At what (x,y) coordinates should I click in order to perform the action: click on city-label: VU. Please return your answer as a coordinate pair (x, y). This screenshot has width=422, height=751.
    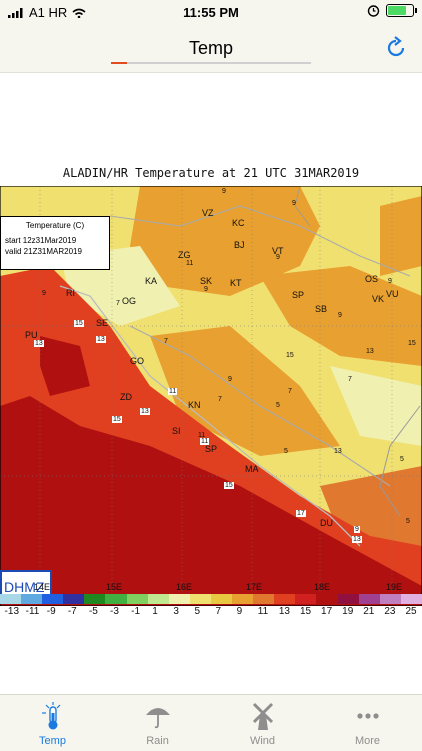
    Looking at the image, I should click on (392, 294).